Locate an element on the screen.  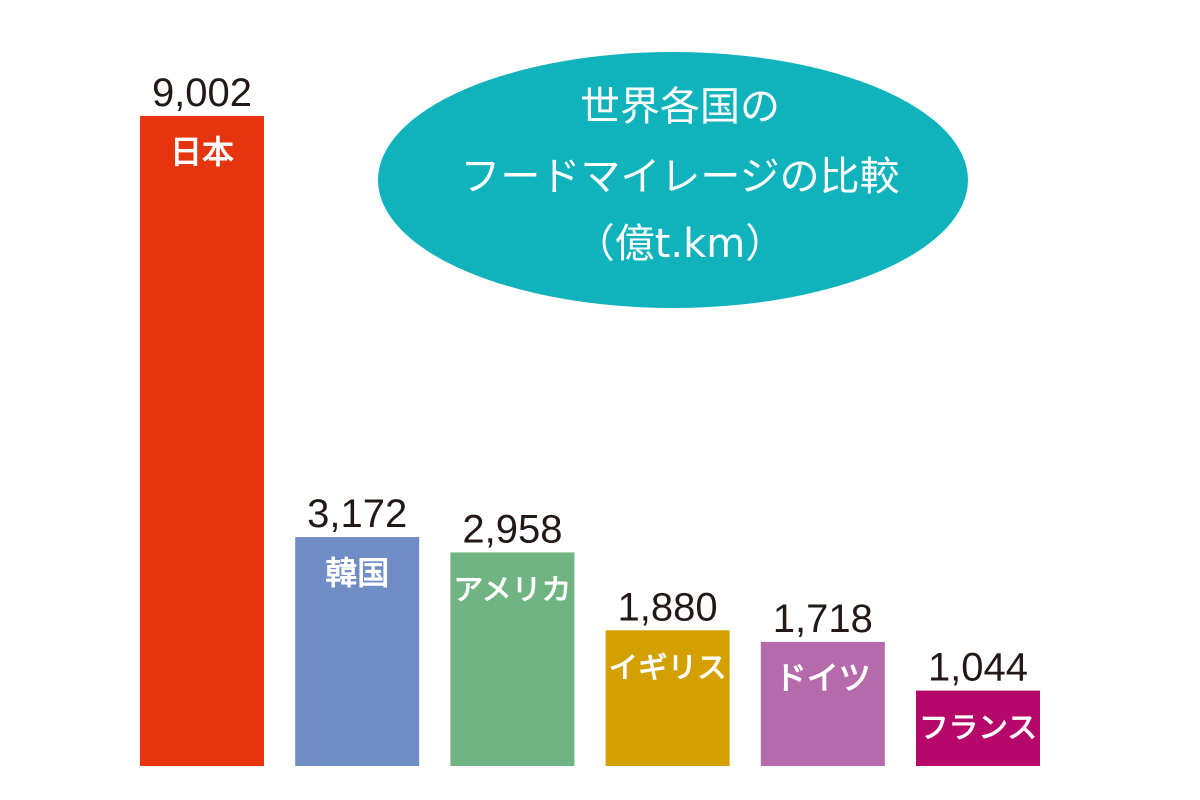
bar-category-label-1: 韓国 is located at coordinates (357, 573).